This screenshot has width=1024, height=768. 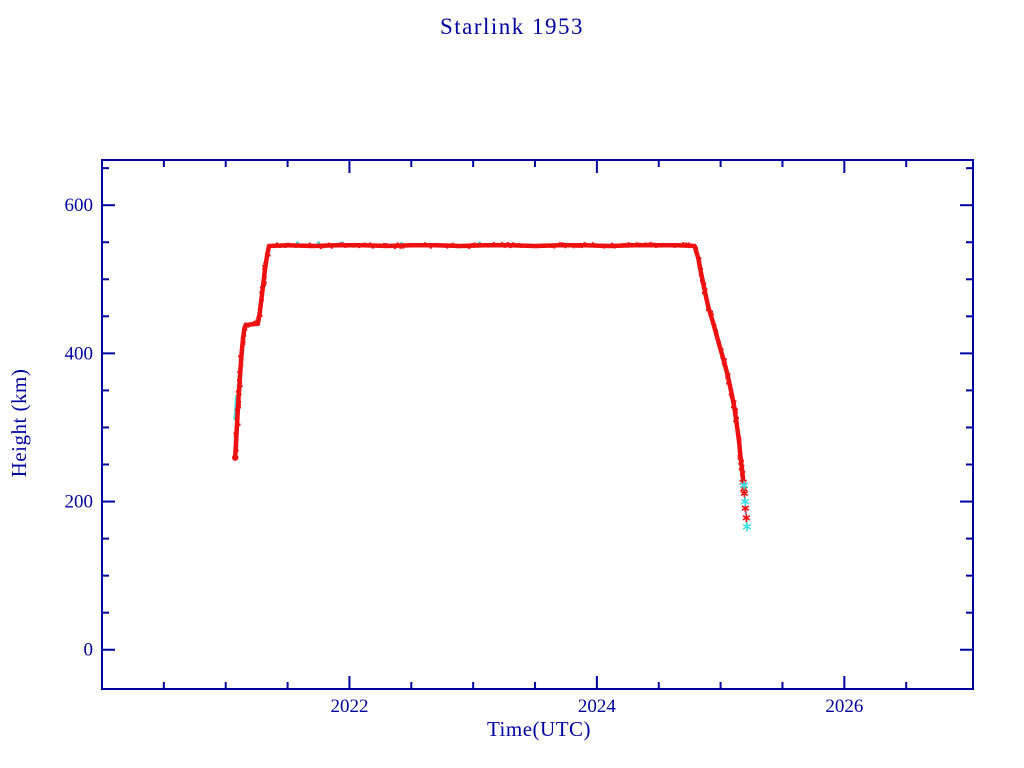 I want to click on series-secondary, so click(x=357, y=331).